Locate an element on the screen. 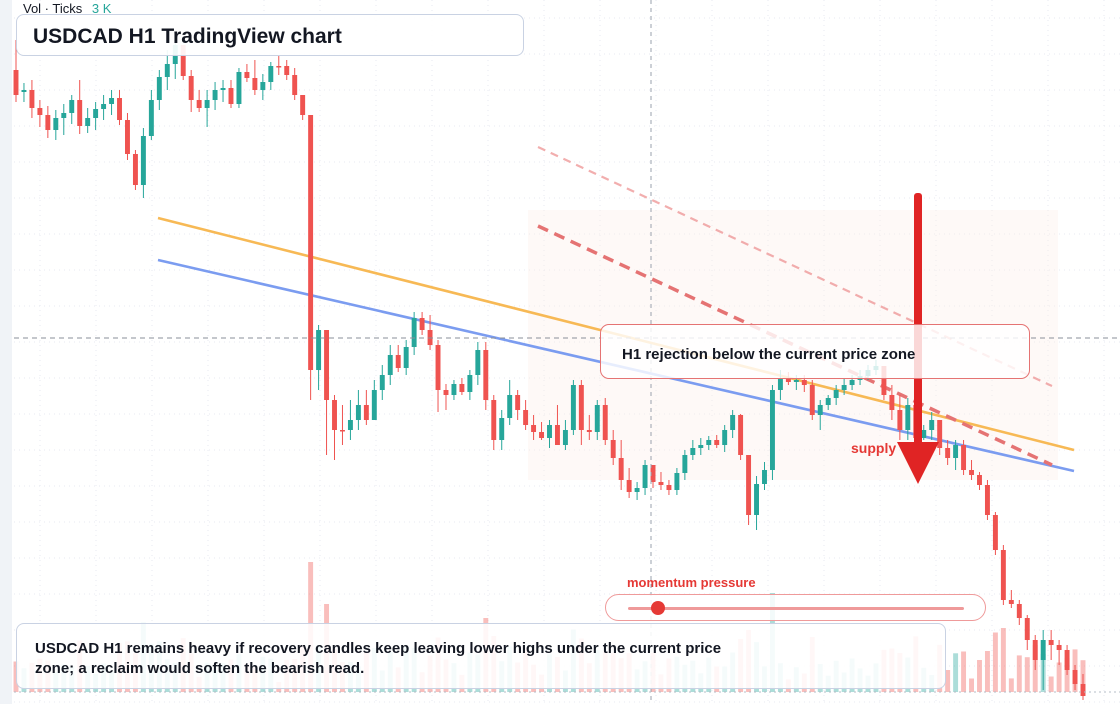  left-price-scale-edge is located at coordinates (6, 352).